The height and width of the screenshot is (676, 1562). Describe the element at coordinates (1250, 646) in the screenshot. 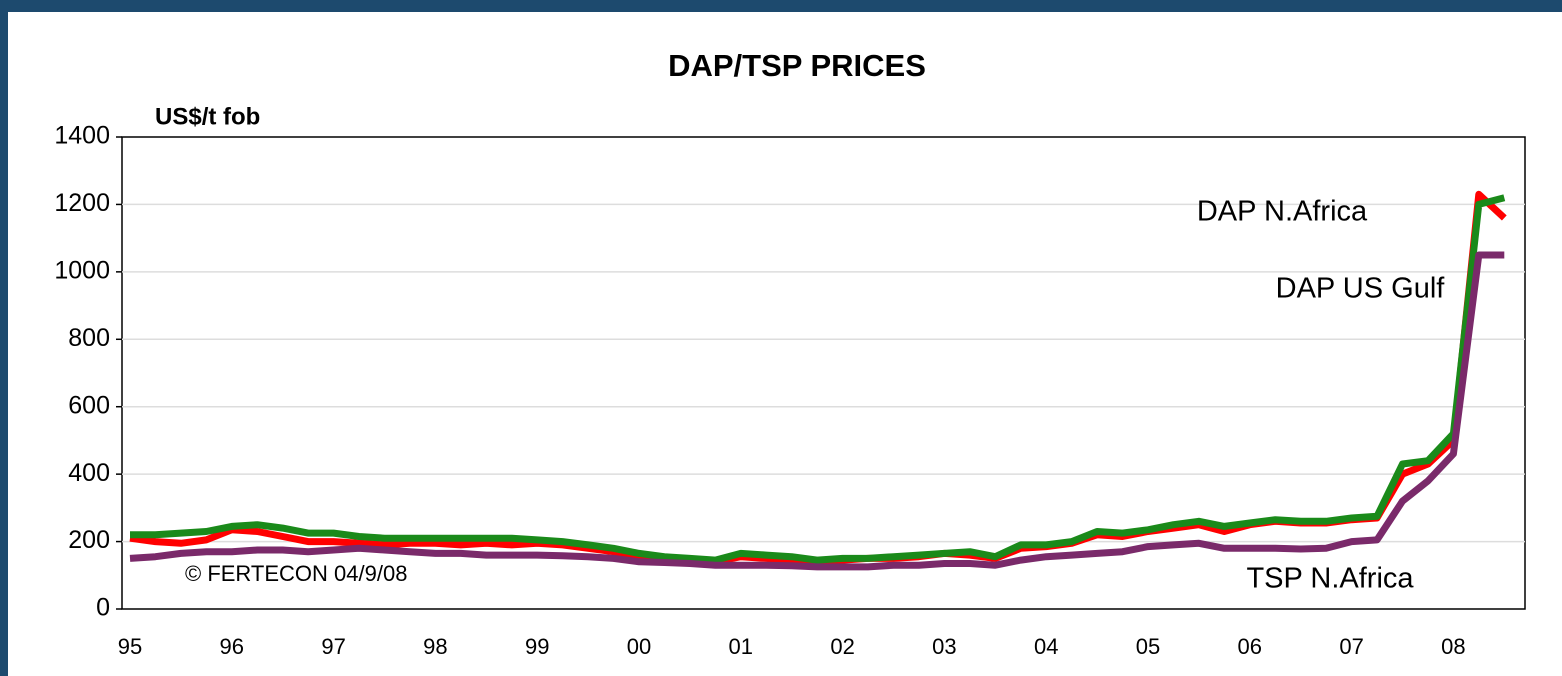

I see `x-tick-label: 06` at that location.